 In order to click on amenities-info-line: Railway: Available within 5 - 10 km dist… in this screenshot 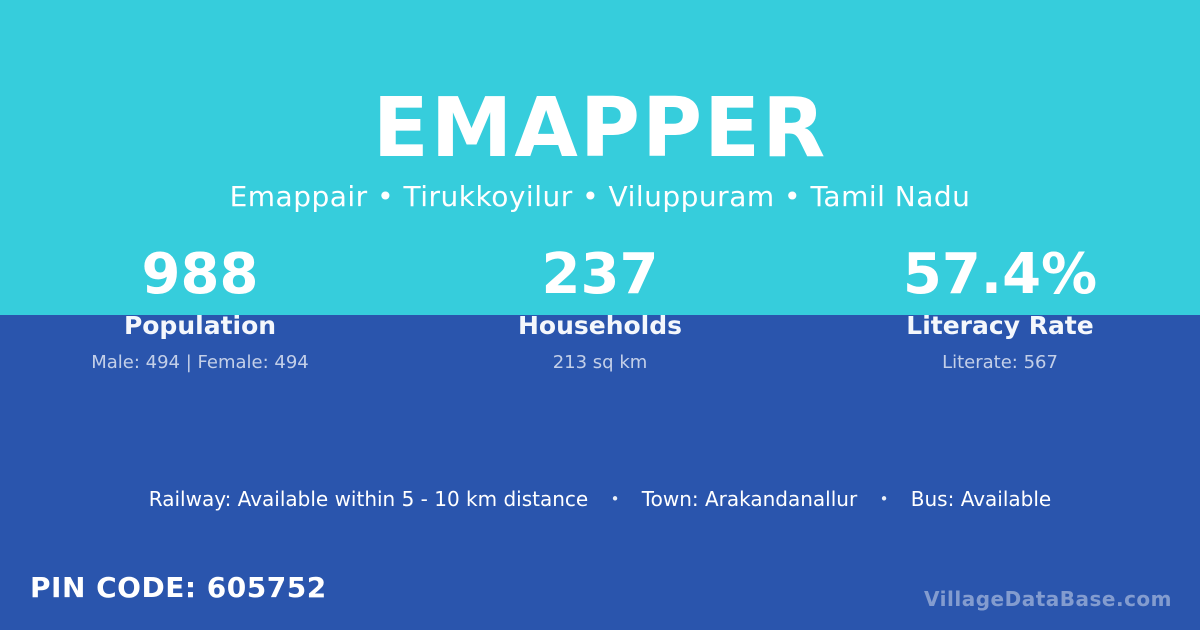, I will do `click(600, 499)`.